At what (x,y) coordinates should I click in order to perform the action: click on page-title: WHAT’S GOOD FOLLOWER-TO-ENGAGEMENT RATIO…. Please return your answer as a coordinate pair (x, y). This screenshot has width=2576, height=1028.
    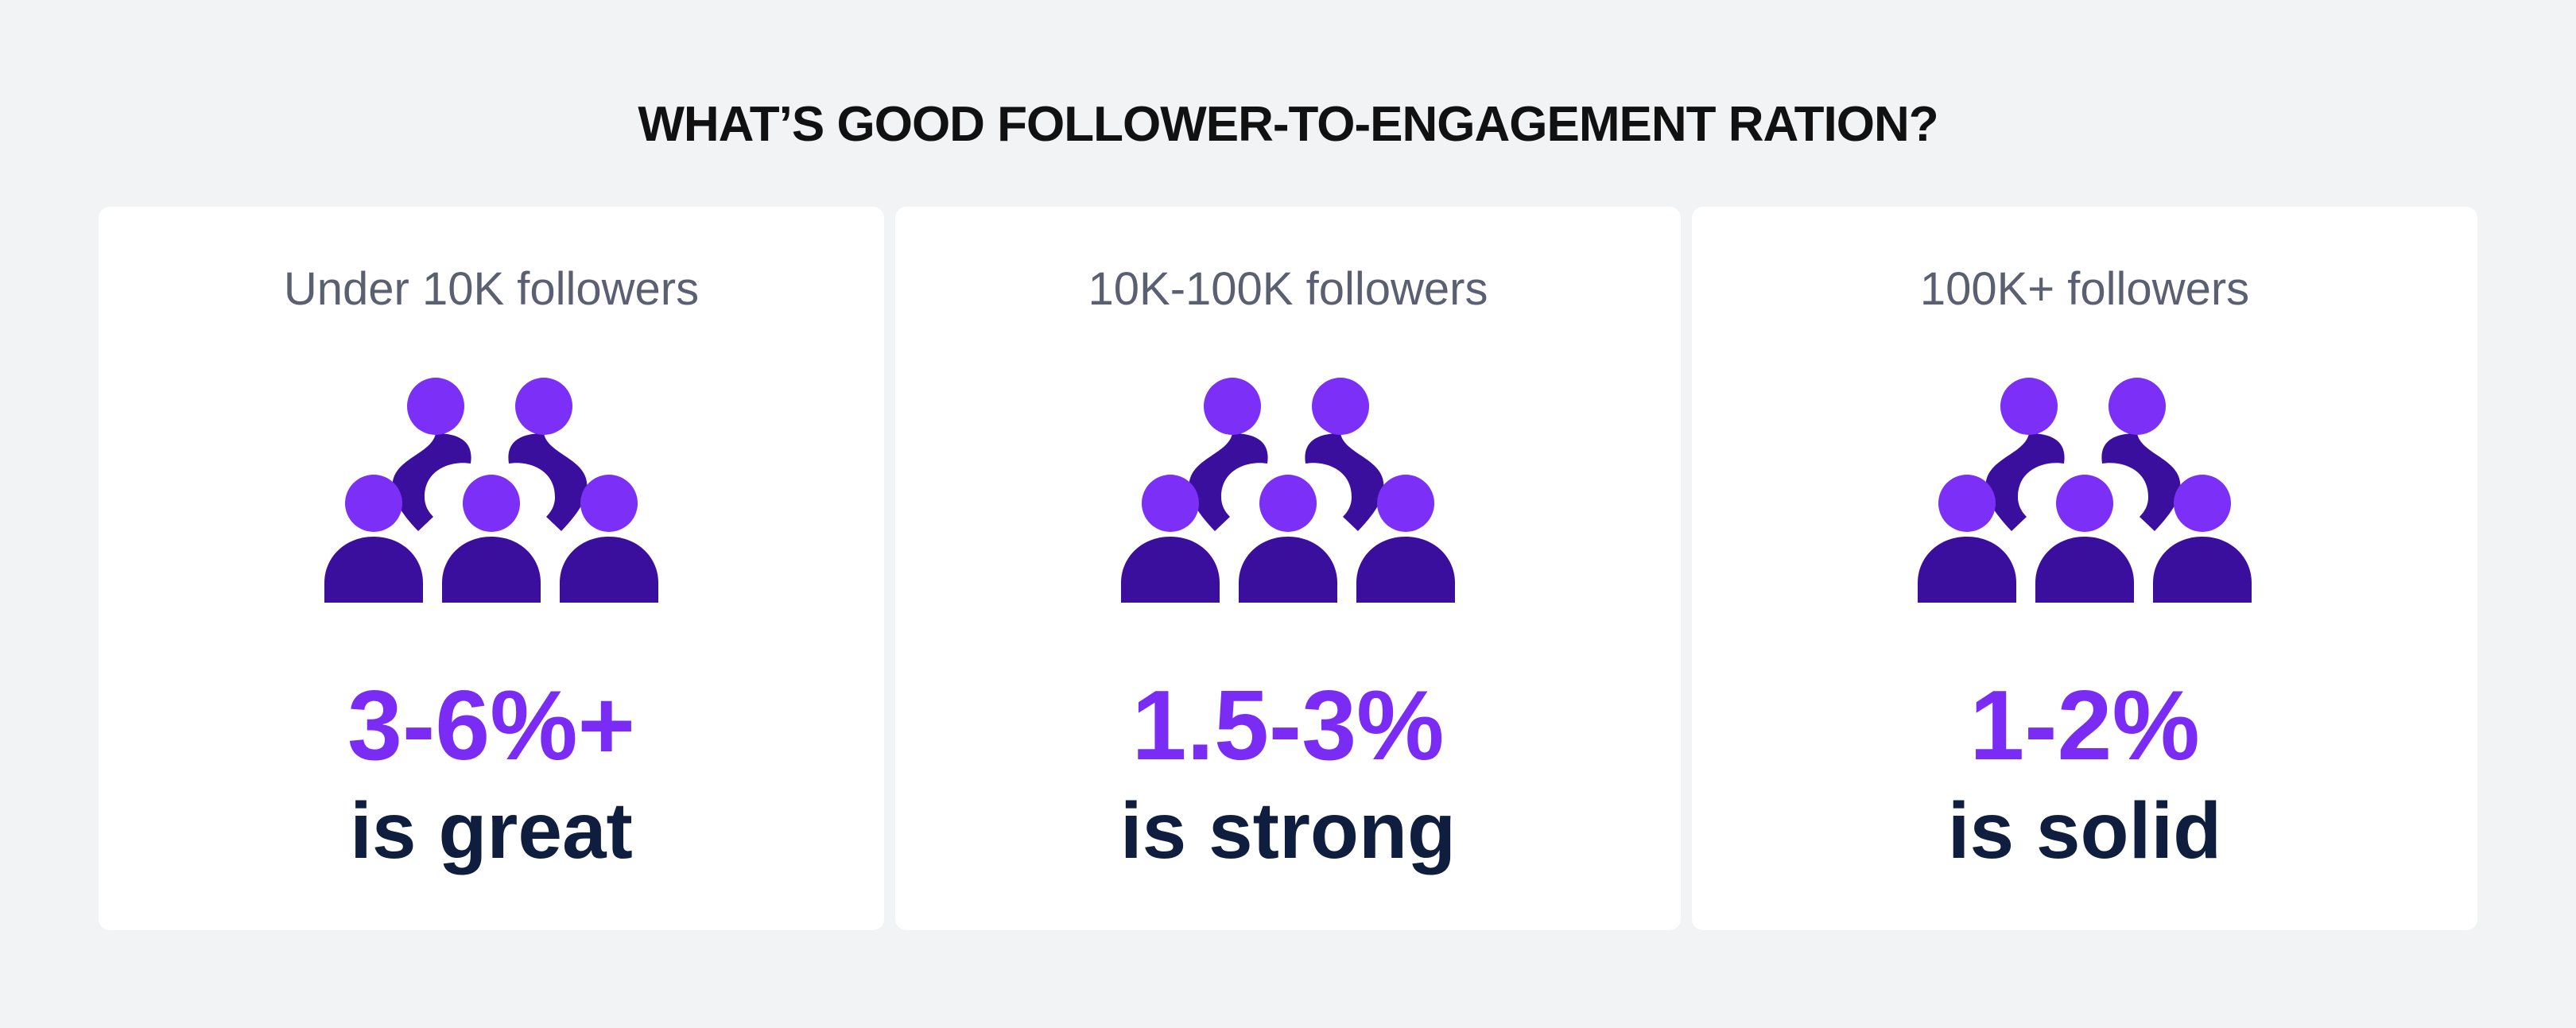
    Looking at the image, I should click on (1288, 124).